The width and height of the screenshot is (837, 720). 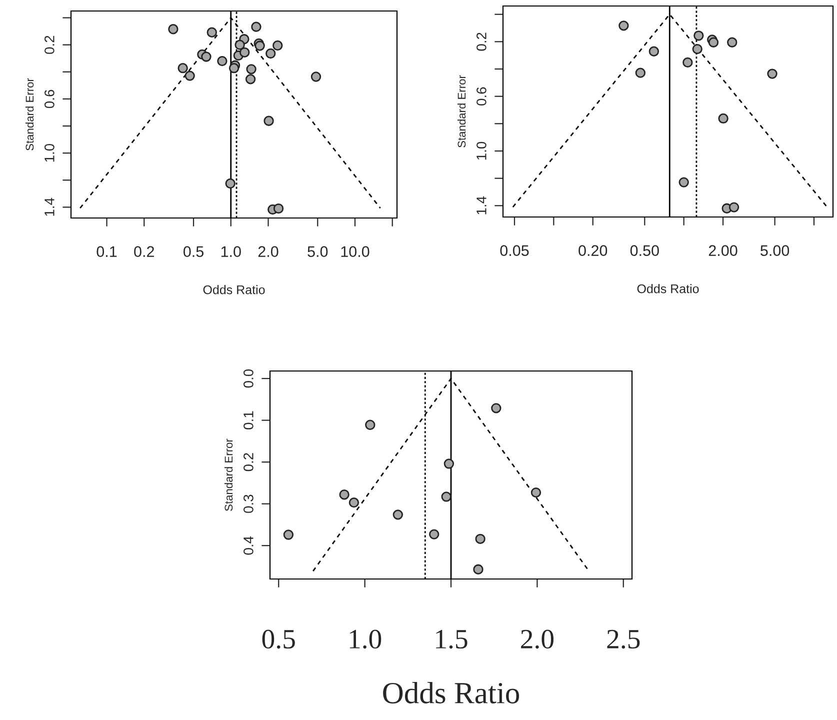 What do you see at coordinates (452, 639) in the screenshot?
I see `x-tick-label: 1.5` at bounding box center [452, 639].